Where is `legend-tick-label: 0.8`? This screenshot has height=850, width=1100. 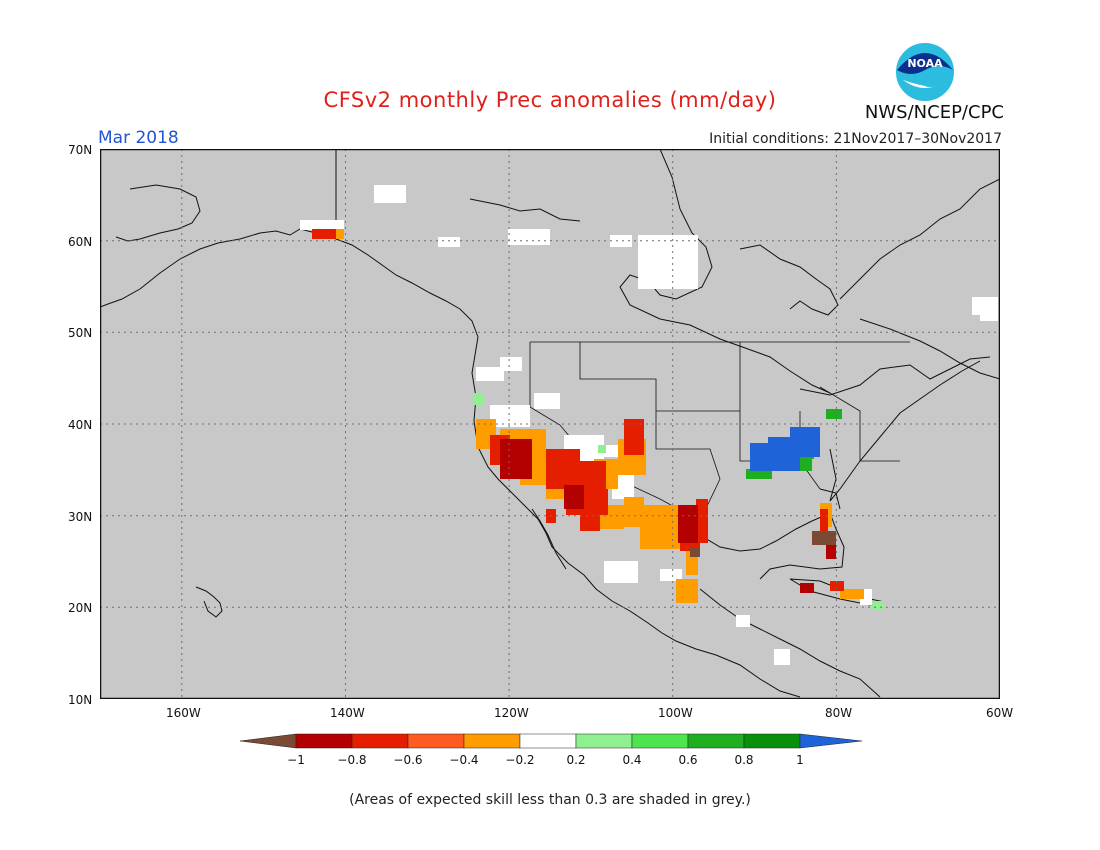
legend-tick-label: 0.8 is located at coordinates (743, 760).